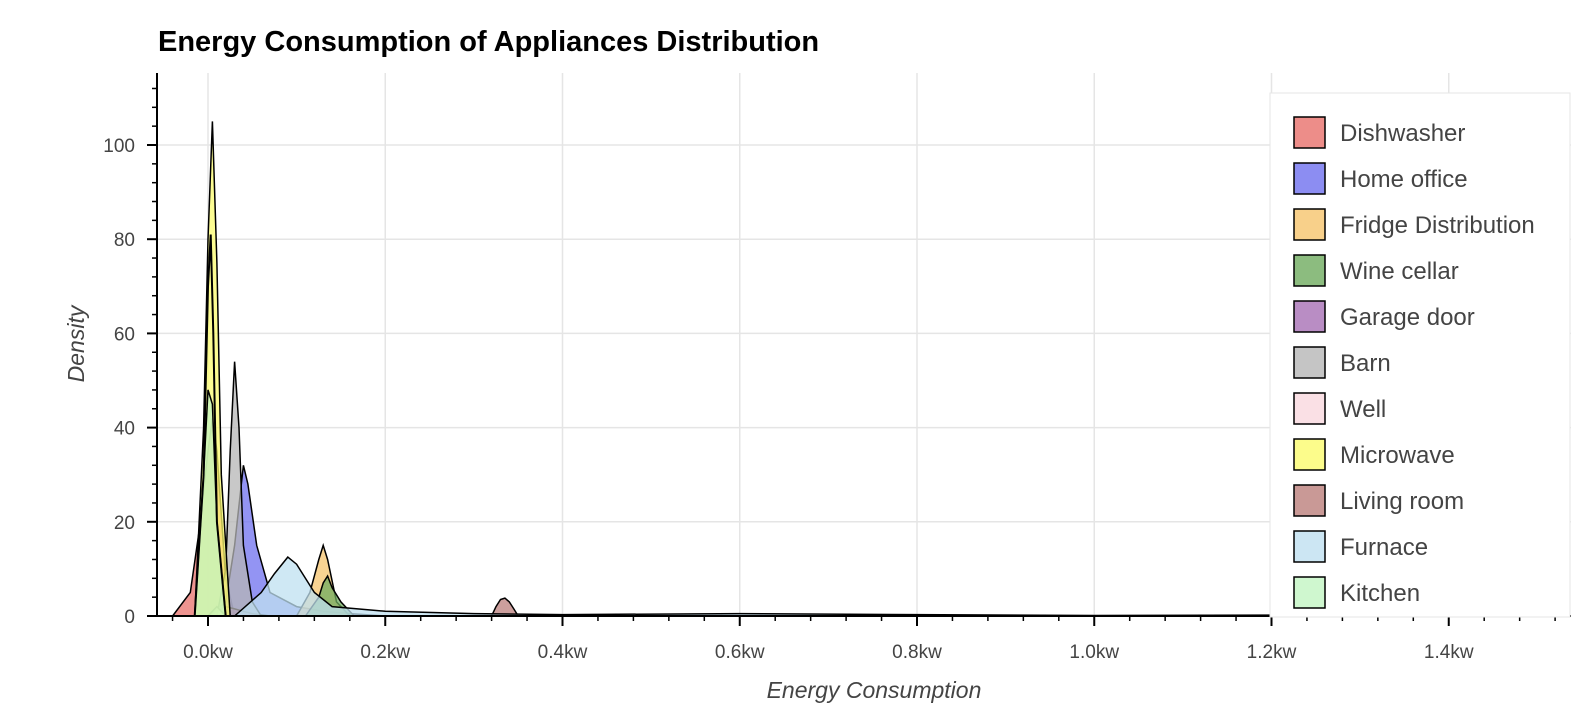 The height and width of the screenshot is (720, 1571). I want to click on legend-label-barn: Barn, so click(1365, 363).